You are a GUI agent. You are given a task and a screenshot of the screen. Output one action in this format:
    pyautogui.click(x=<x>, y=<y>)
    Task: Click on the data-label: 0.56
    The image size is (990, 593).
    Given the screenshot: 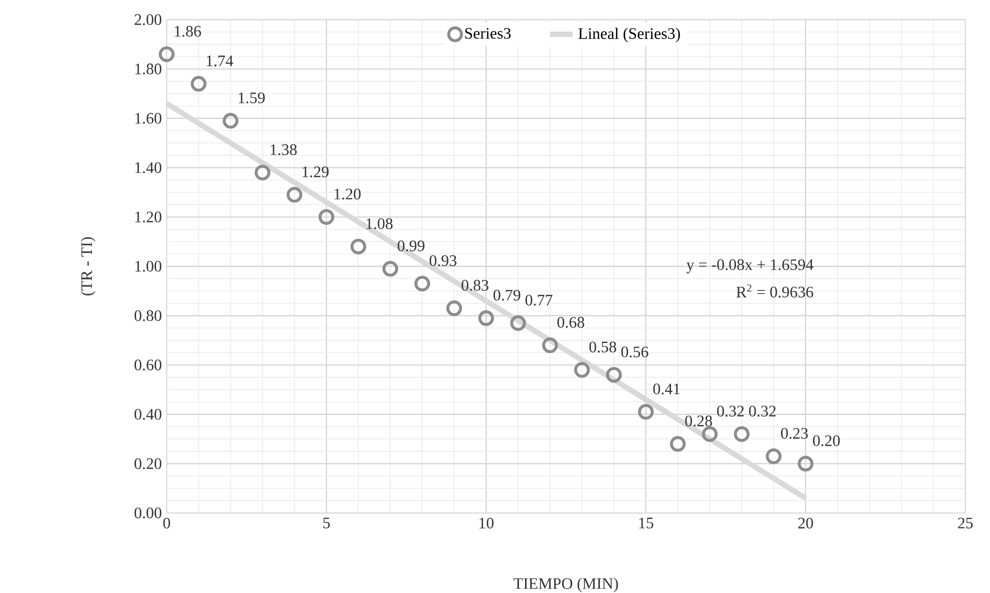 What is the action you would take?
    pyautogui.click(x=634, y=352)
    